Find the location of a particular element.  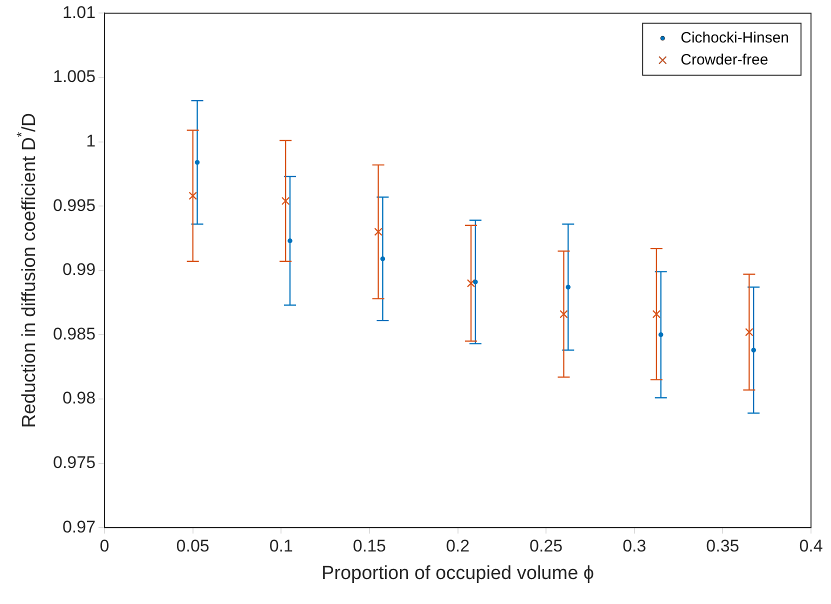

y-tick-label: 0.995 is located at coordinates (74, 205).